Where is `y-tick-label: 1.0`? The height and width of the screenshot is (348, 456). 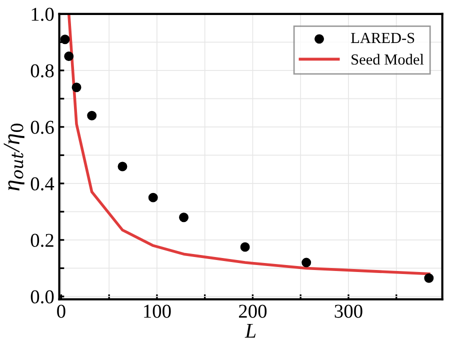 y-tick-label: 1.0 is located at coordinates (43, 14).